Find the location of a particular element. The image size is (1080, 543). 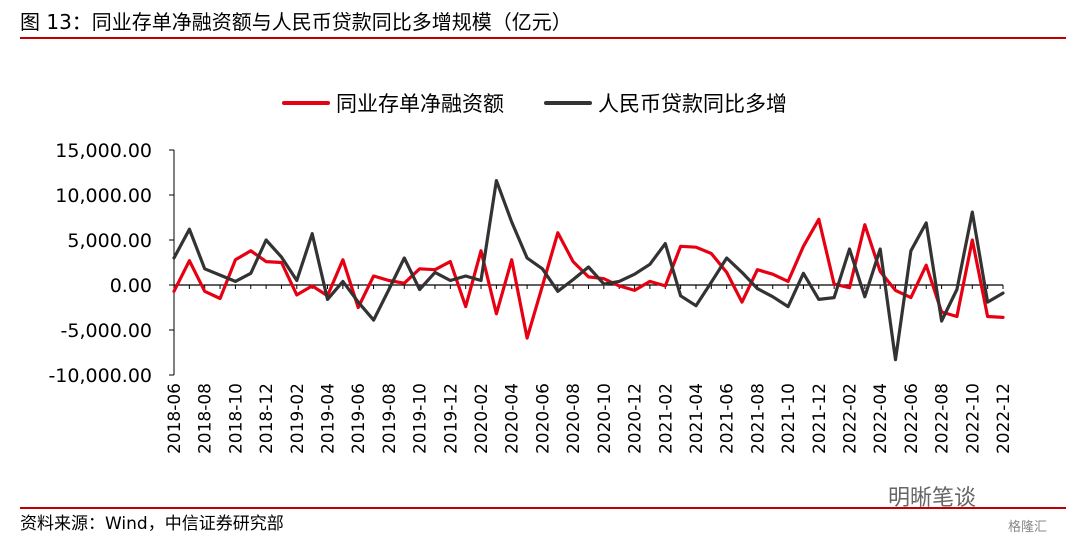

x-tick-label: 2019-10 is located at coordinates (421, 418).